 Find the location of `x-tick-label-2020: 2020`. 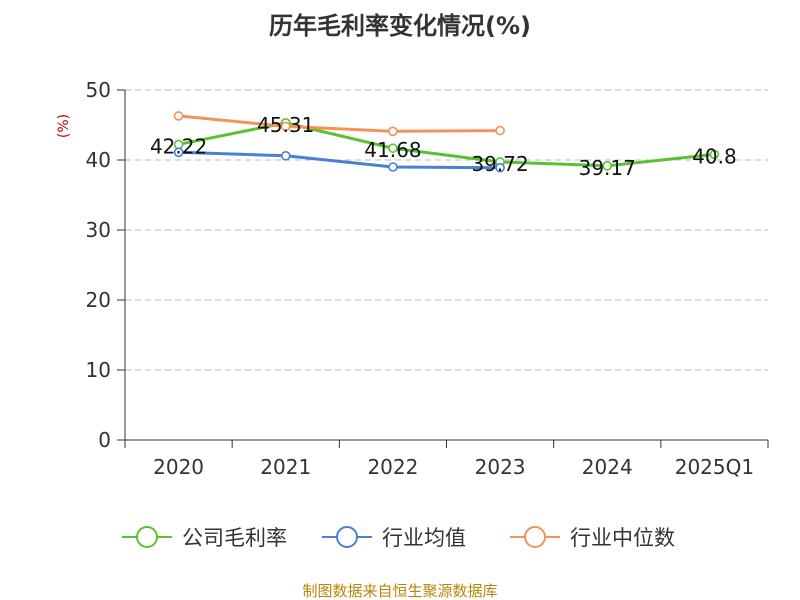

x-tick-label-2020: 2020 is located at coordinates (178, 467).